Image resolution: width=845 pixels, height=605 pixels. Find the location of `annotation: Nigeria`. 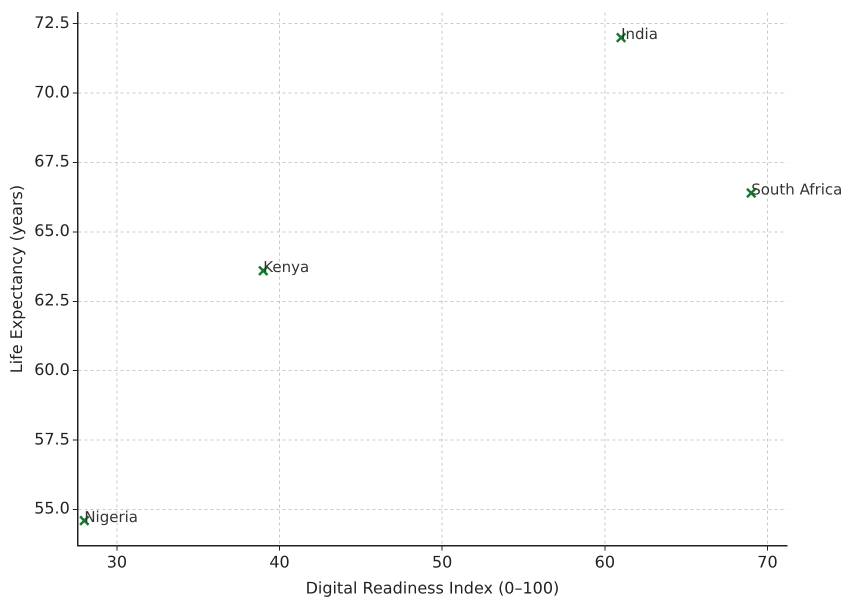

annotation: Nigeria is located at coordinates (111, 517).